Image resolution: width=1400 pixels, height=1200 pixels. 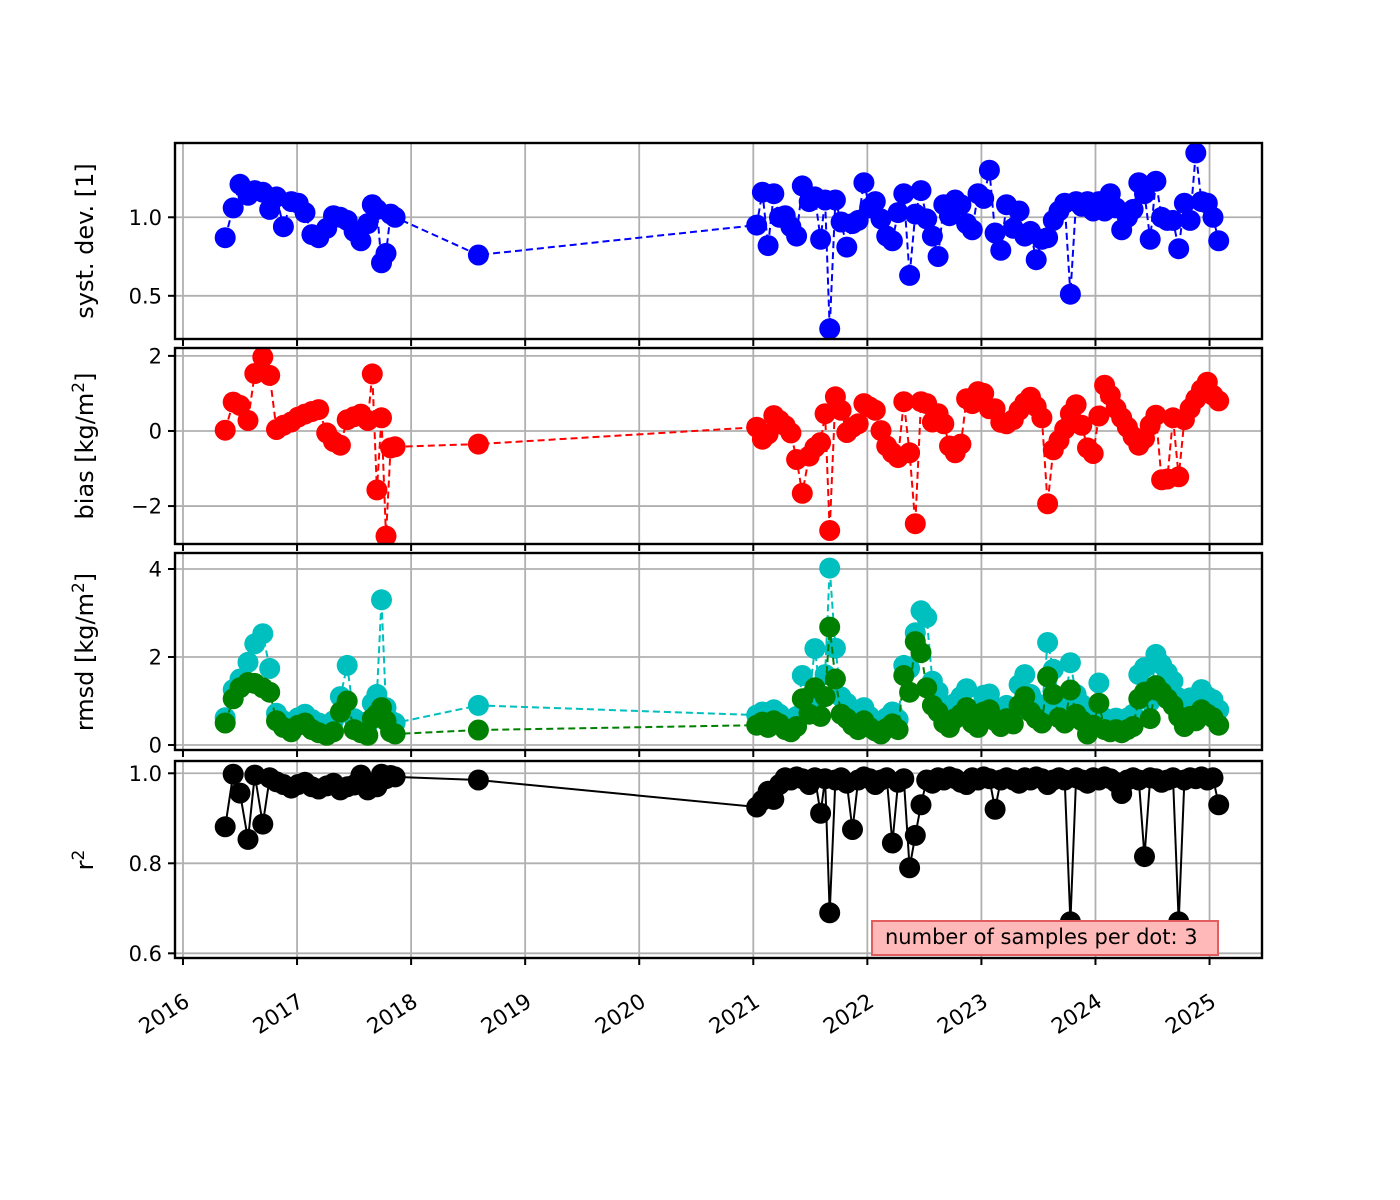 What do you see at coordinates (155, 570) in the screenshot?
I see `y-tick-label-rmsd: 4` at bounding box center [155, 570].